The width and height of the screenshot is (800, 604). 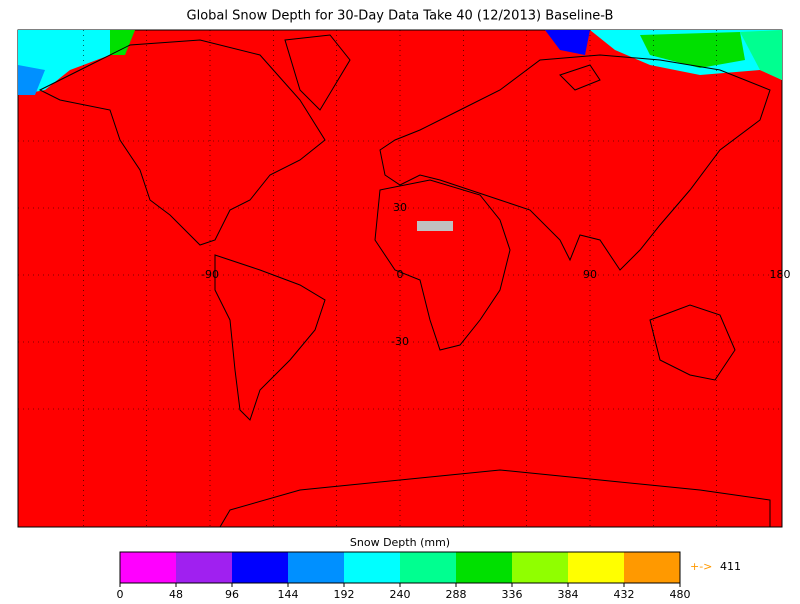 I want to click on colorbar-tick-label: 384, so click(x=568, y=594).